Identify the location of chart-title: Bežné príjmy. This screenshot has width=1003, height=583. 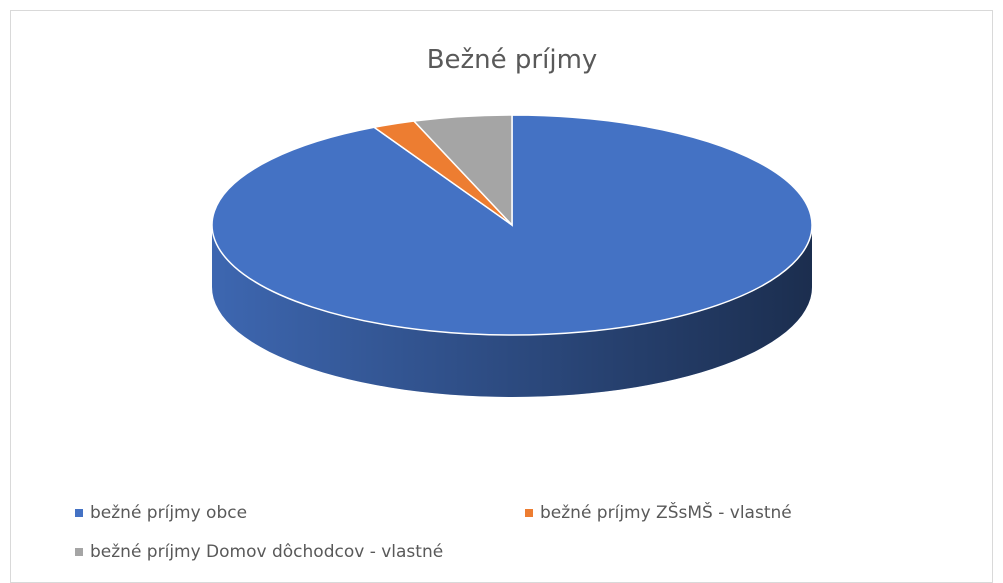
(512, 60).